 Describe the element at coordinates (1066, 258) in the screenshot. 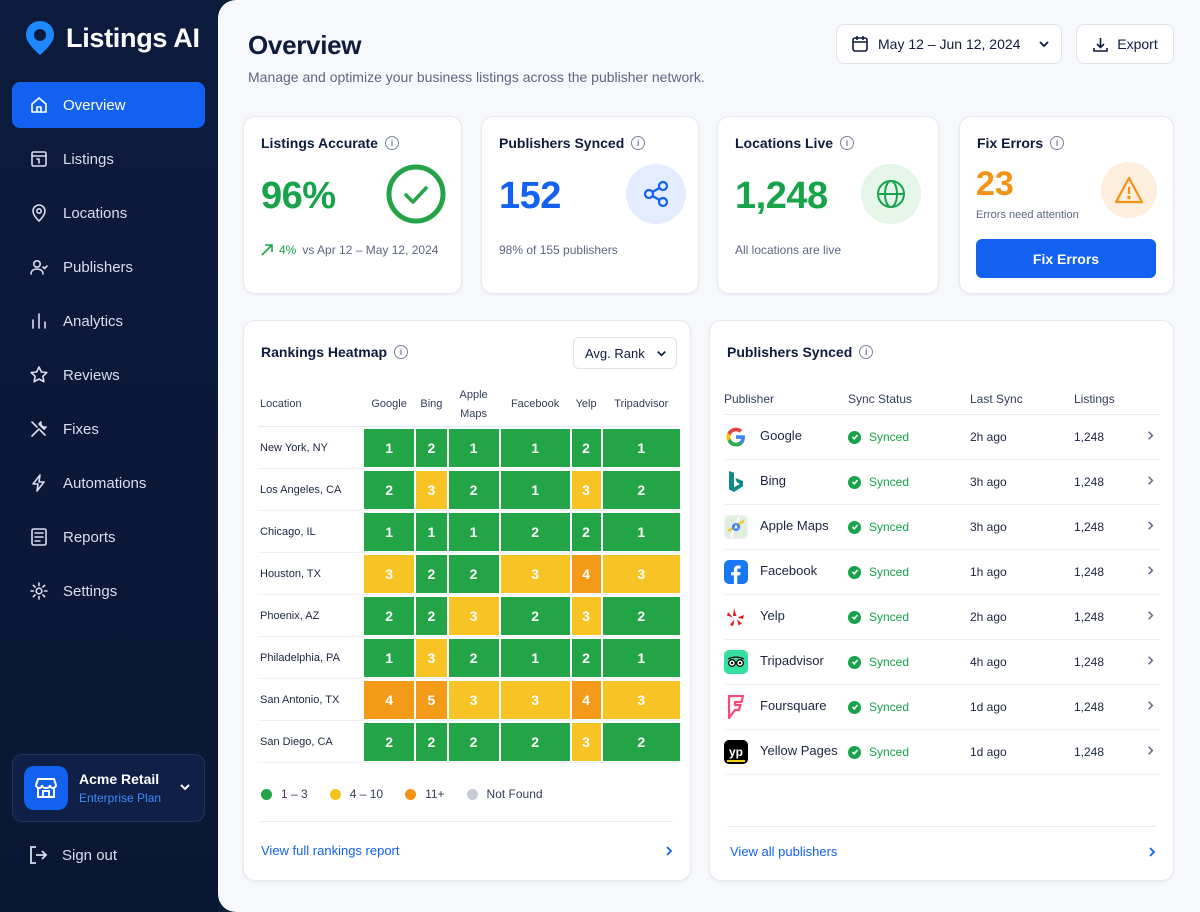

I see `fix-errors-button: Fix Errors` at that location.